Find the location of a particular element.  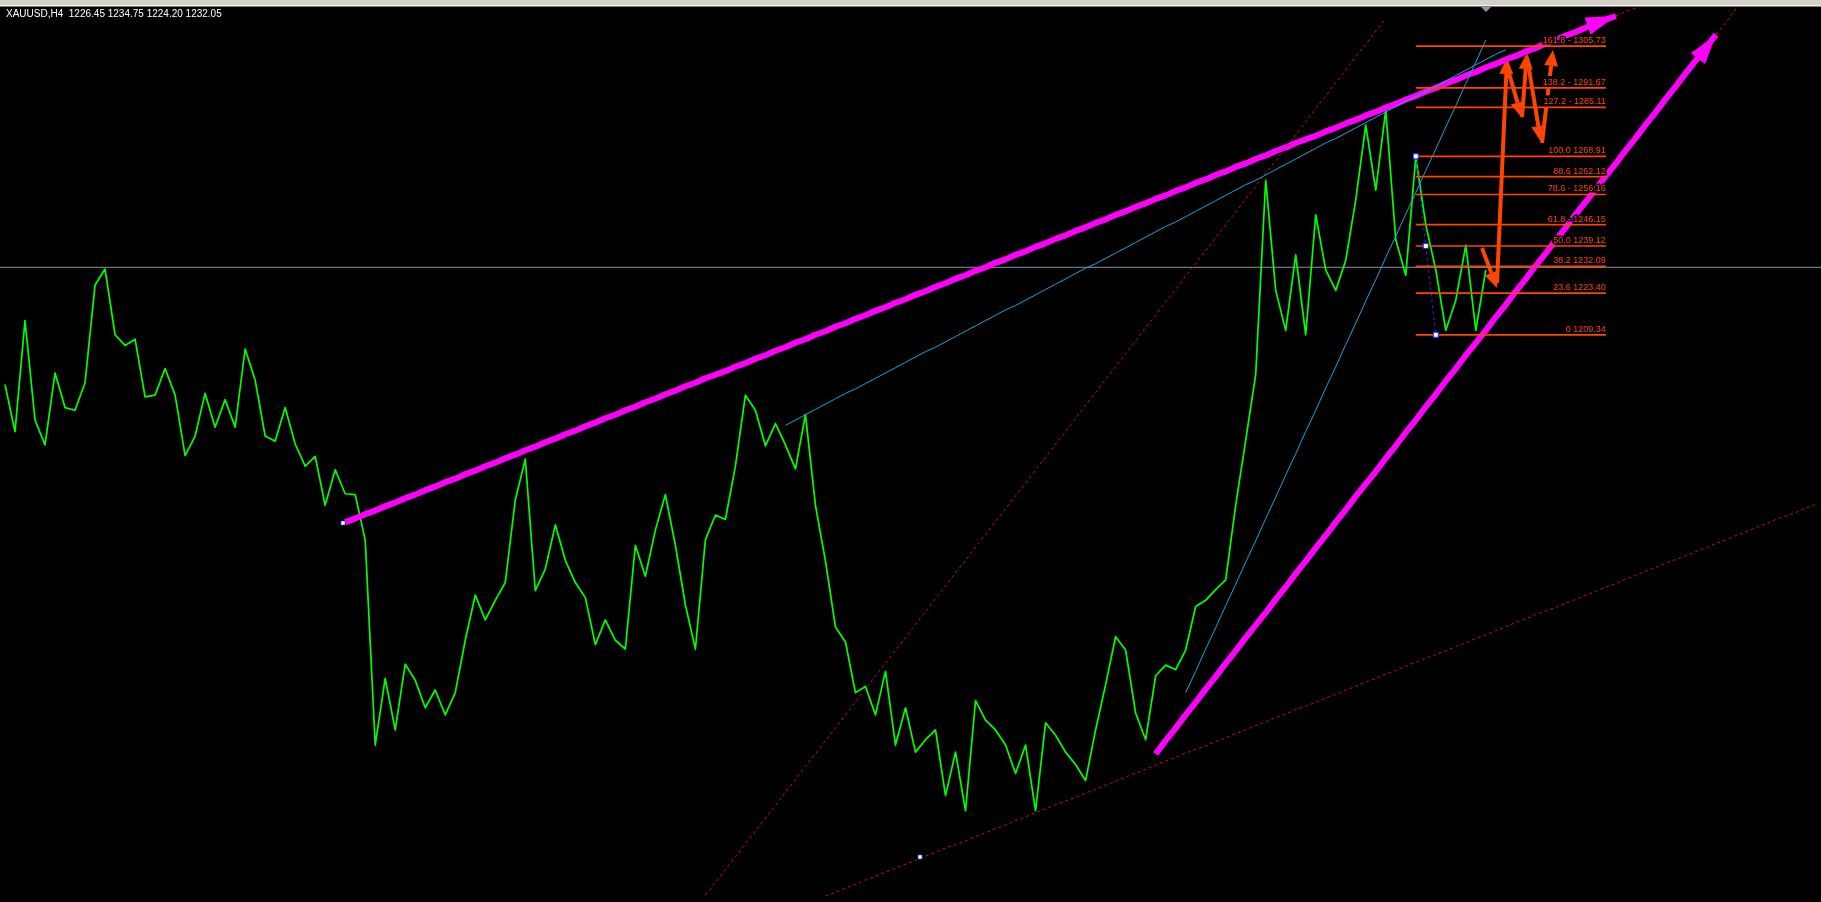

chart-title: XAUUSD,H4 1226.45 1234.75 1224.20 1232.05 is located at coordinates (114, 14).